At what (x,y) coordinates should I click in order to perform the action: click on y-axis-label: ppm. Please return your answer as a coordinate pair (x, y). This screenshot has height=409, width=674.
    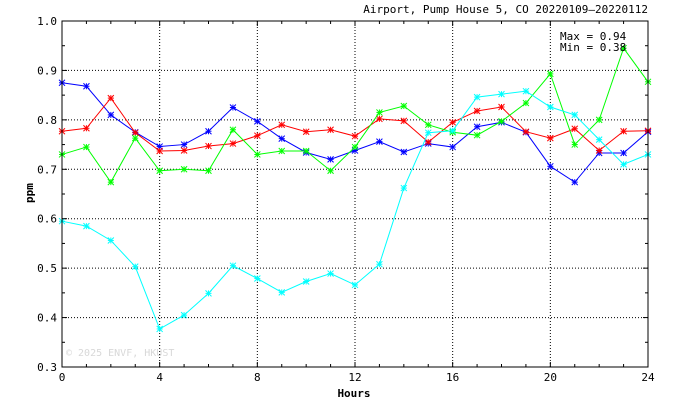
    Looking at the image, I should click on (29, 193).